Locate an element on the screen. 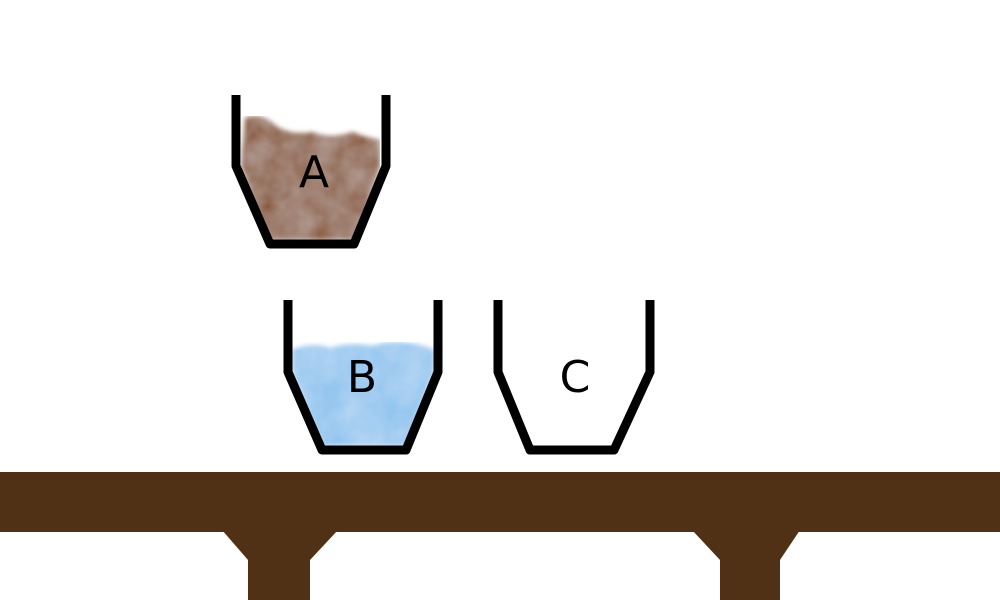  cup-b-label: B is located at coordinates (362, 377).